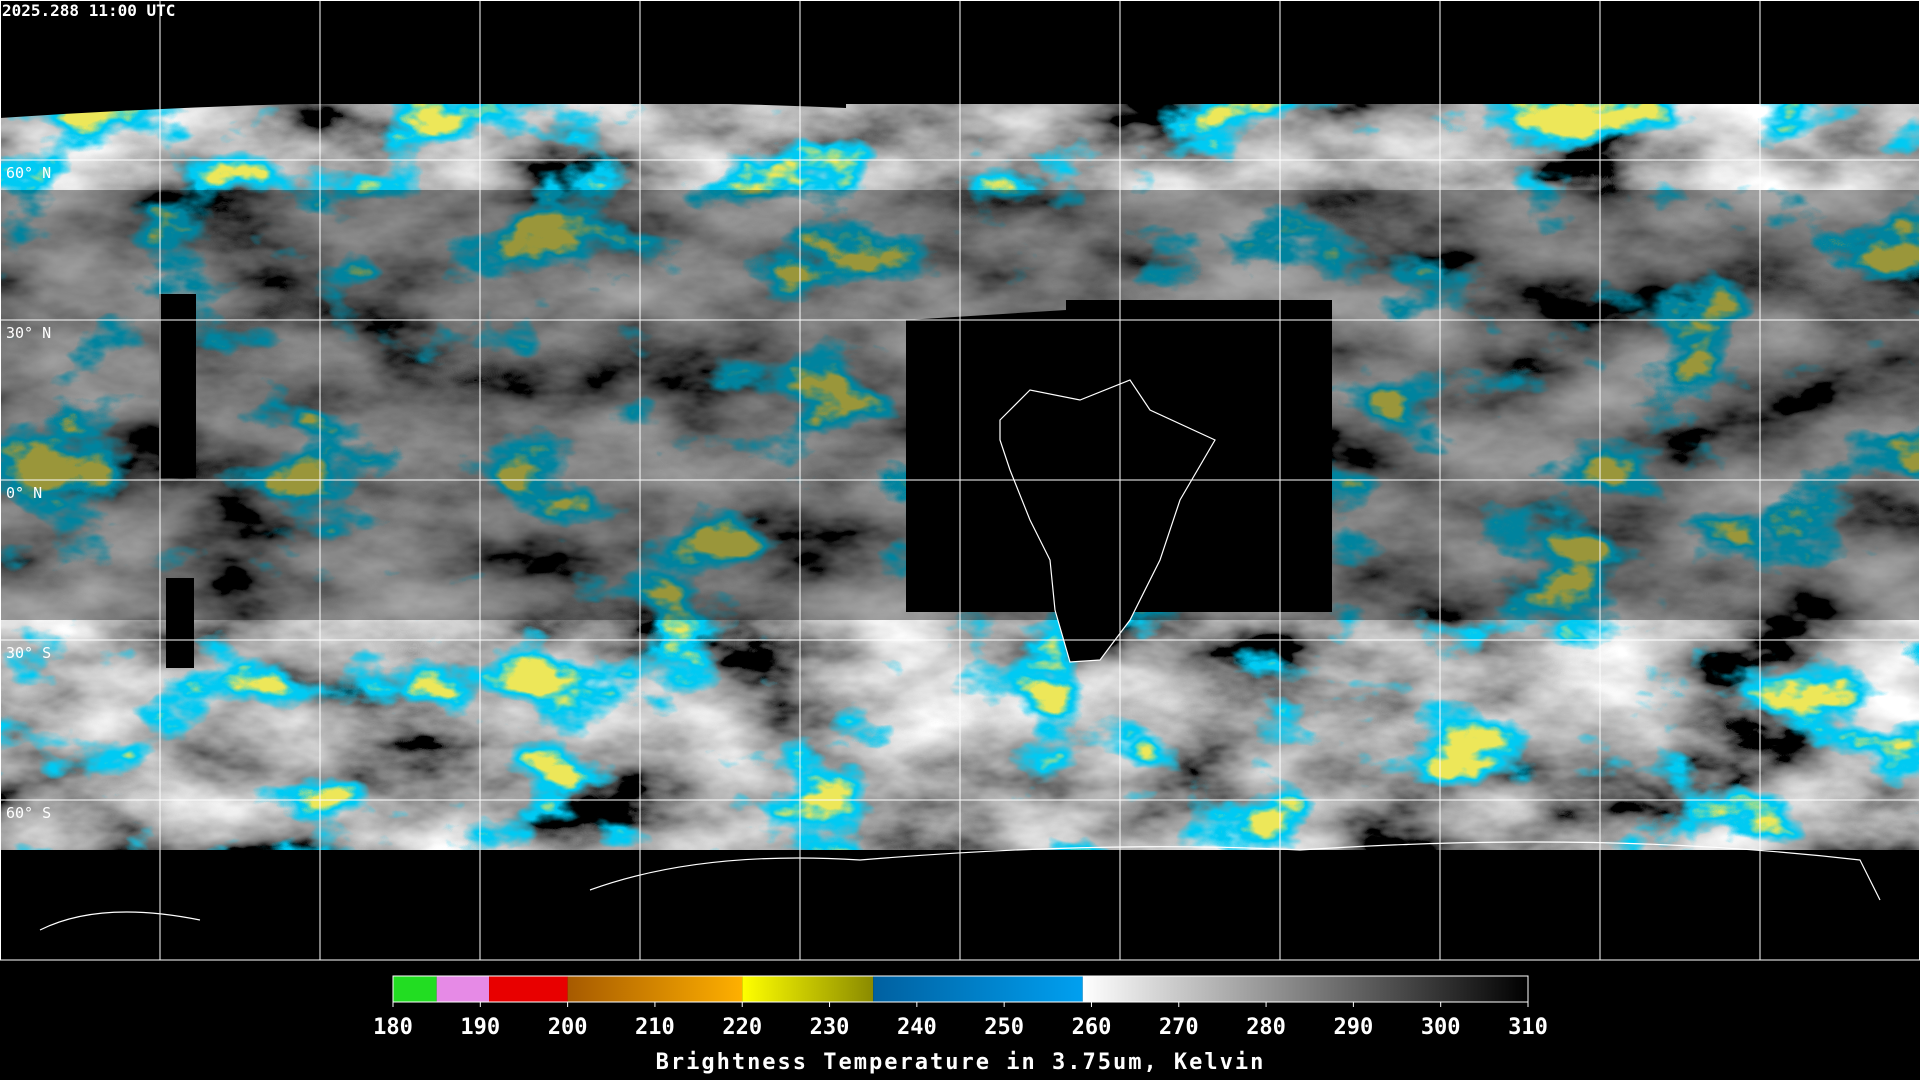 This screenshot has width=1920, height=1080. What do you see at coordinates (1528, 1027) in the screenshot?
I see `colorbar-tick-label: 310` at bounding box center [1528, 1027].